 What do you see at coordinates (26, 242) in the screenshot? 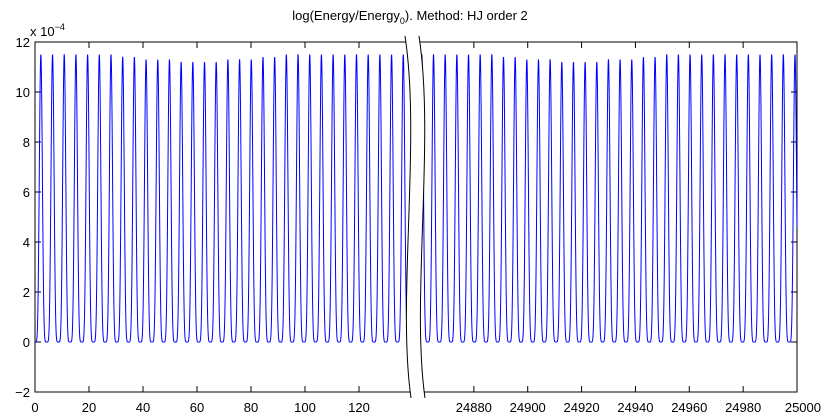
I see `y-tick-label: 4` at bounding box center [26, 242].